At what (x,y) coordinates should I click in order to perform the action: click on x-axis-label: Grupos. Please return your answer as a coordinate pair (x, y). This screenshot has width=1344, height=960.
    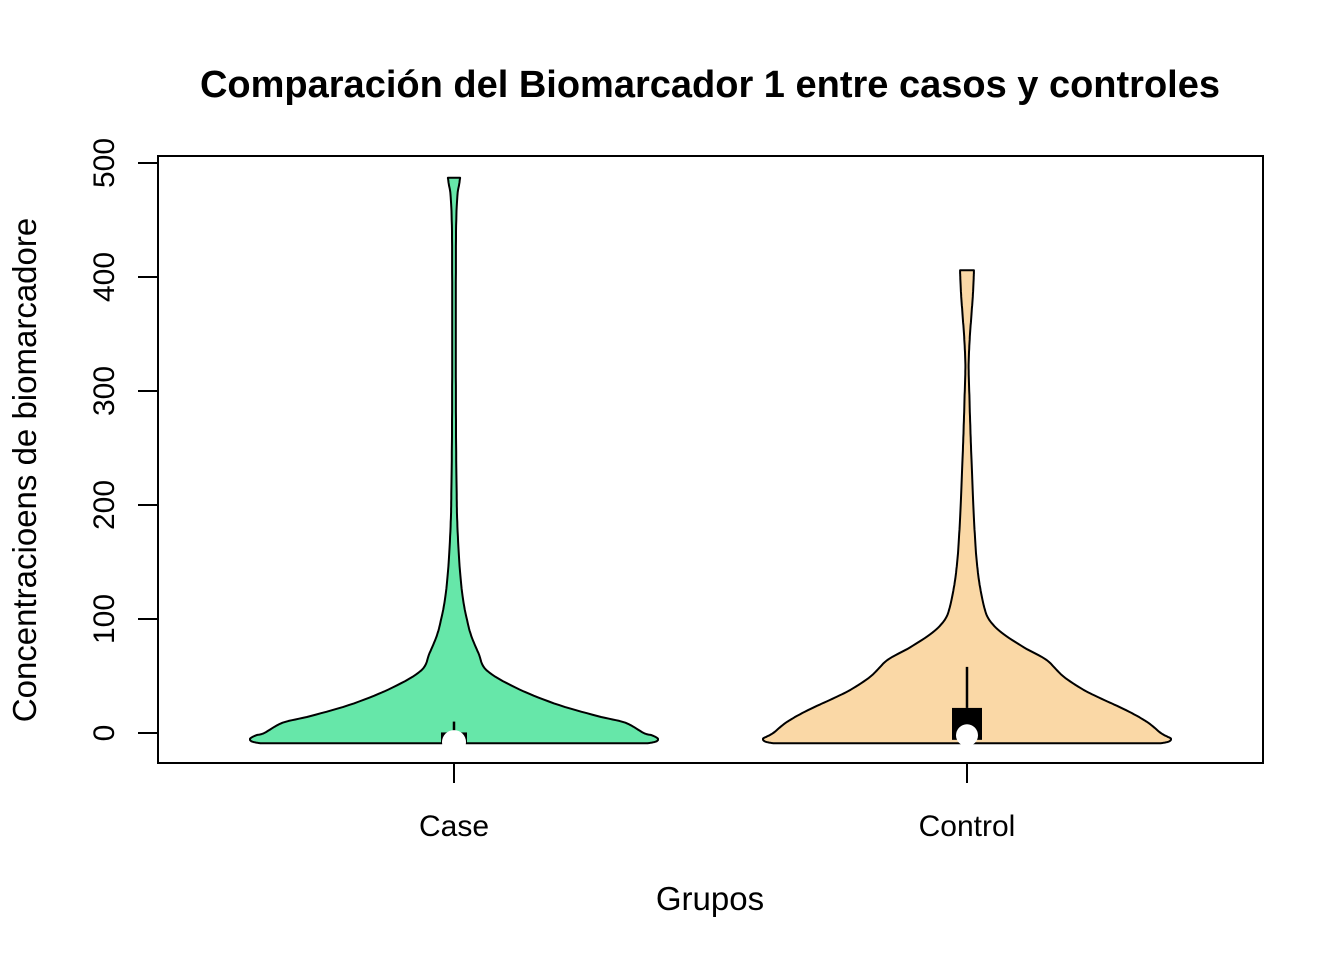
    Looking at the image, I should click on (710, 898).